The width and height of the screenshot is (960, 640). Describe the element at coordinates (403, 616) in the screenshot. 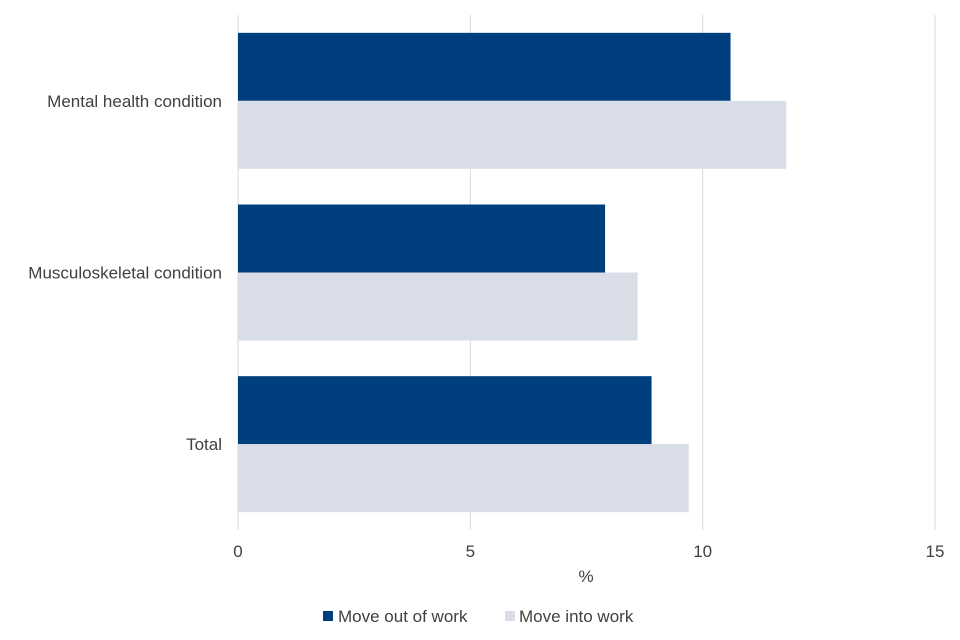

I see `legend-label: Move out of work` at that location.